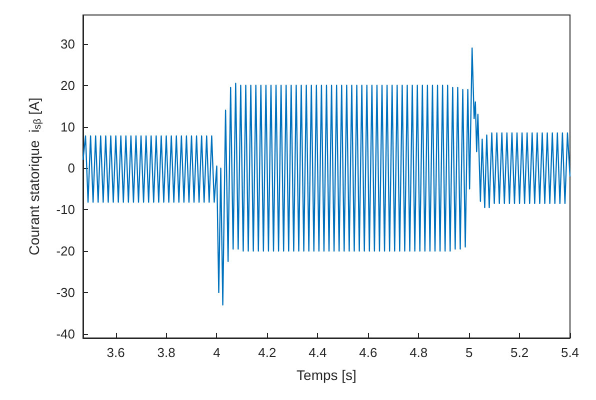 The width and height of the screenshot is (596, 400). Describe the element at coordinates (65, 292) in the screenshot. I see `y-tick-label: -30` at that location.